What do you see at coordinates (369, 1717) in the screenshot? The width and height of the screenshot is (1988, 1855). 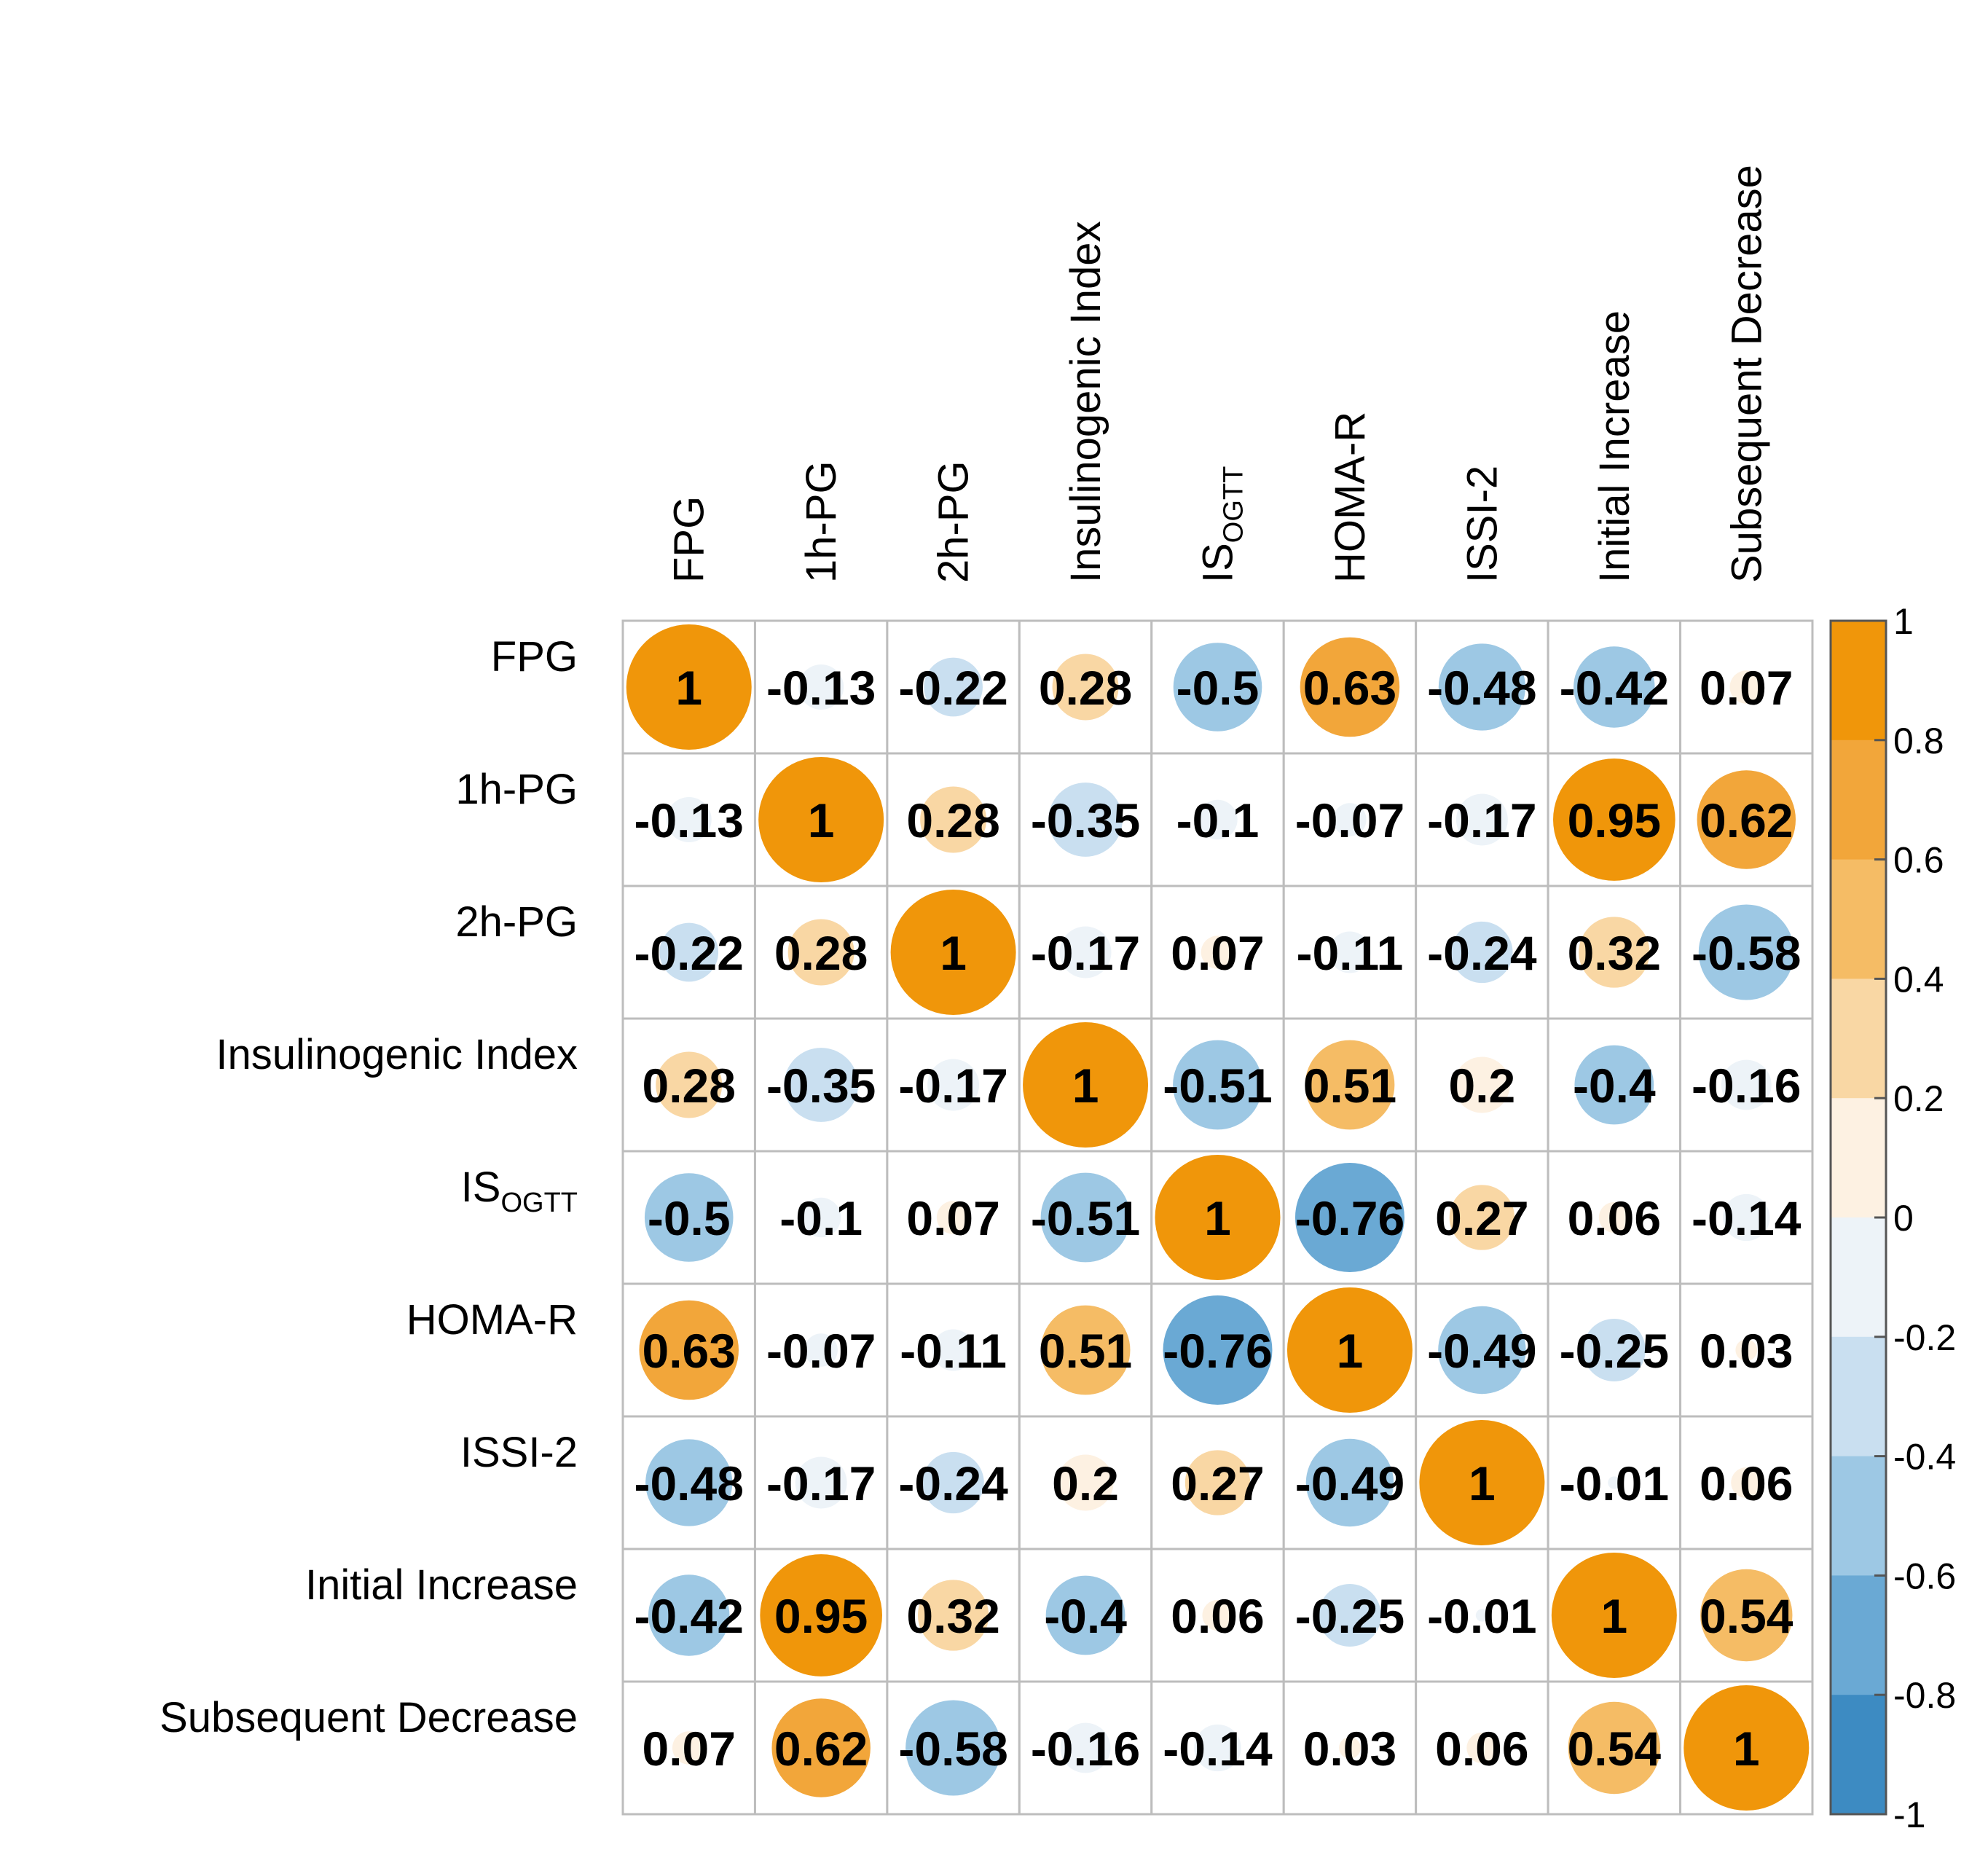 I see `row-header: Subsequent Decrease` at bounding box center [369, 1717].